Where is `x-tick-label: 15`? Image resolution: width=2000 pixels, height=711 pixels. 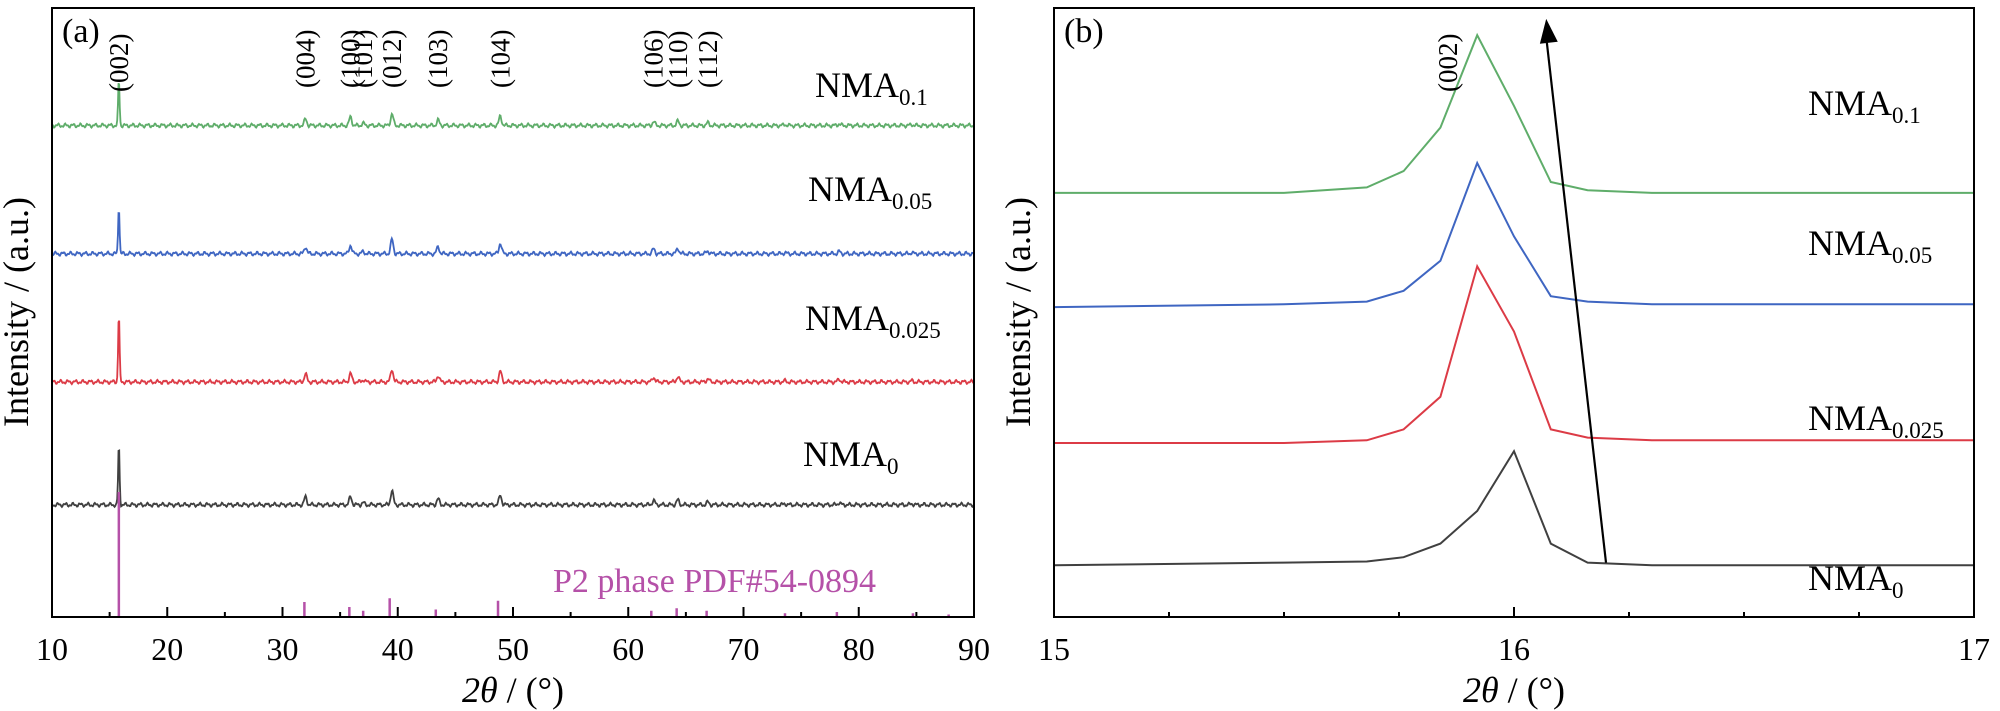
x-tick-label: 15 is located at coordinates (1054, 649).